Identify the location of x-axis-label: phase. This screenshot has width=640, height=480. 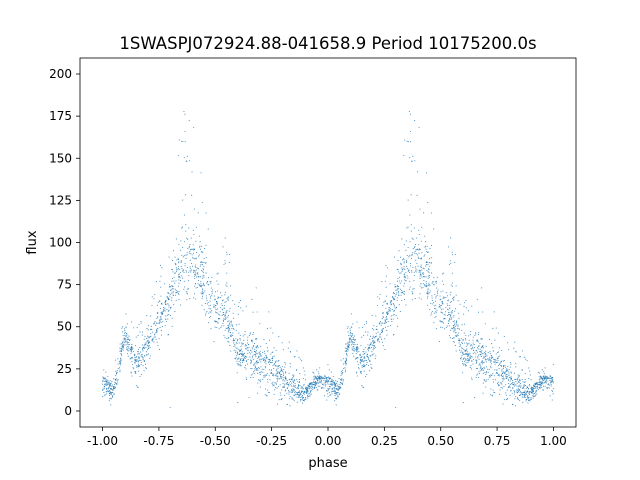
(327, 463).